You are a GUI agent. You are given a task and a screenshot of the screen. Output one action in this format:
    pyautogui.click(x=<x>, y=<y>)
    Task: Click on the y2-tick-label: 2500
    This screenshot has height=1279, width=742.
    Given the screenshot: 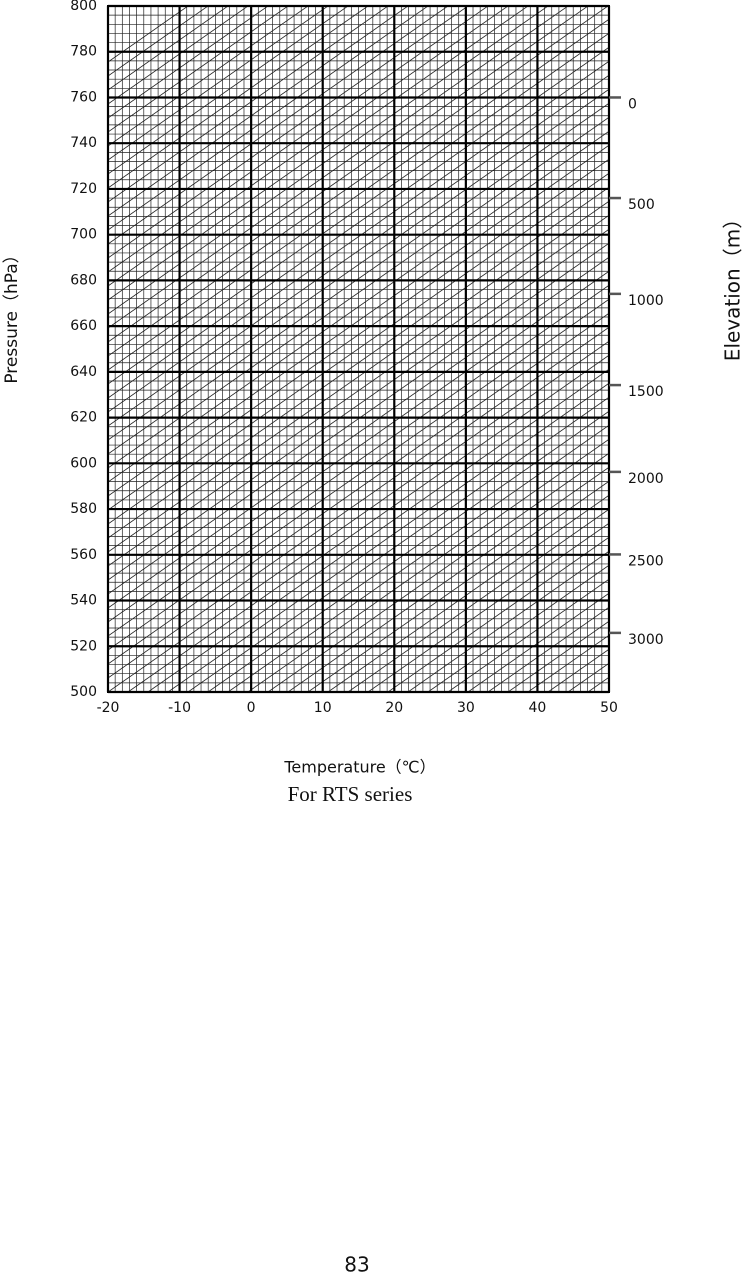 What is the action you would take?
    pyautogui.click(x=646, y=561)
    